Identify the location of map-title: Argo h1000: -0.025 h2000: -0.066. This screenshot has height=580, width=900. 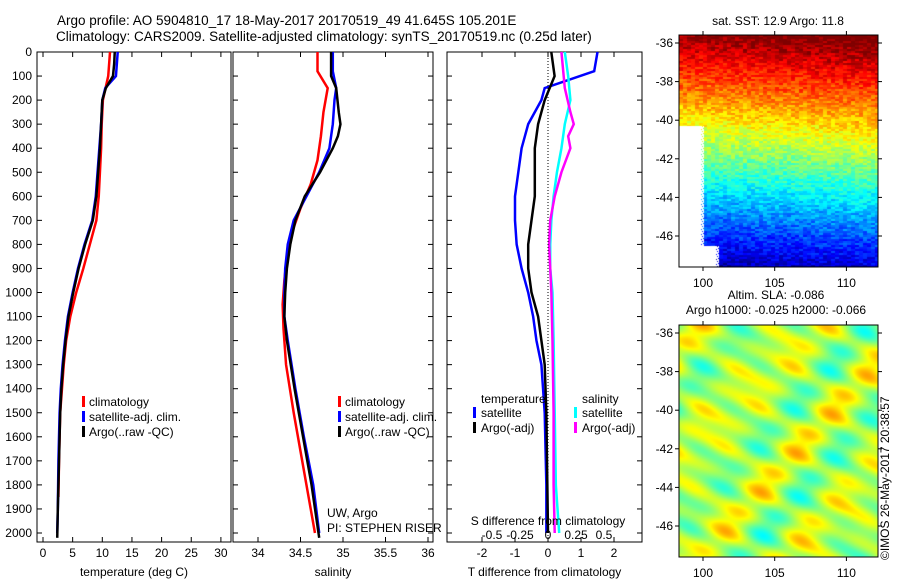
(776, 310).